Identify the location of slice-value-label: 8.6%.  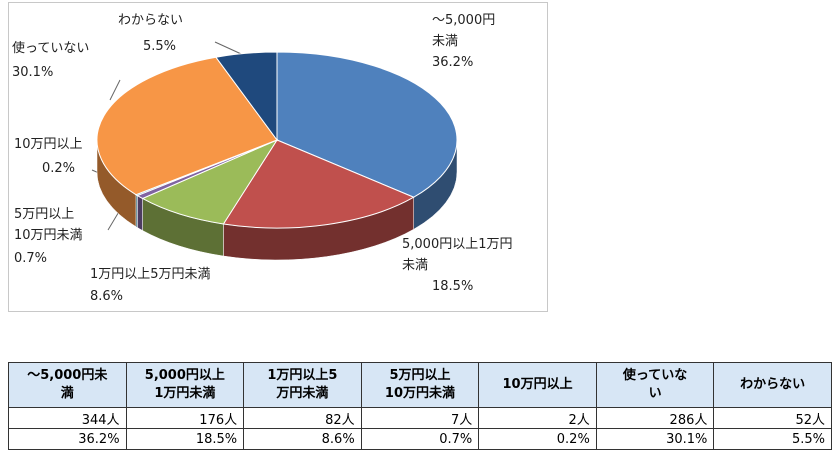
(107, 296).